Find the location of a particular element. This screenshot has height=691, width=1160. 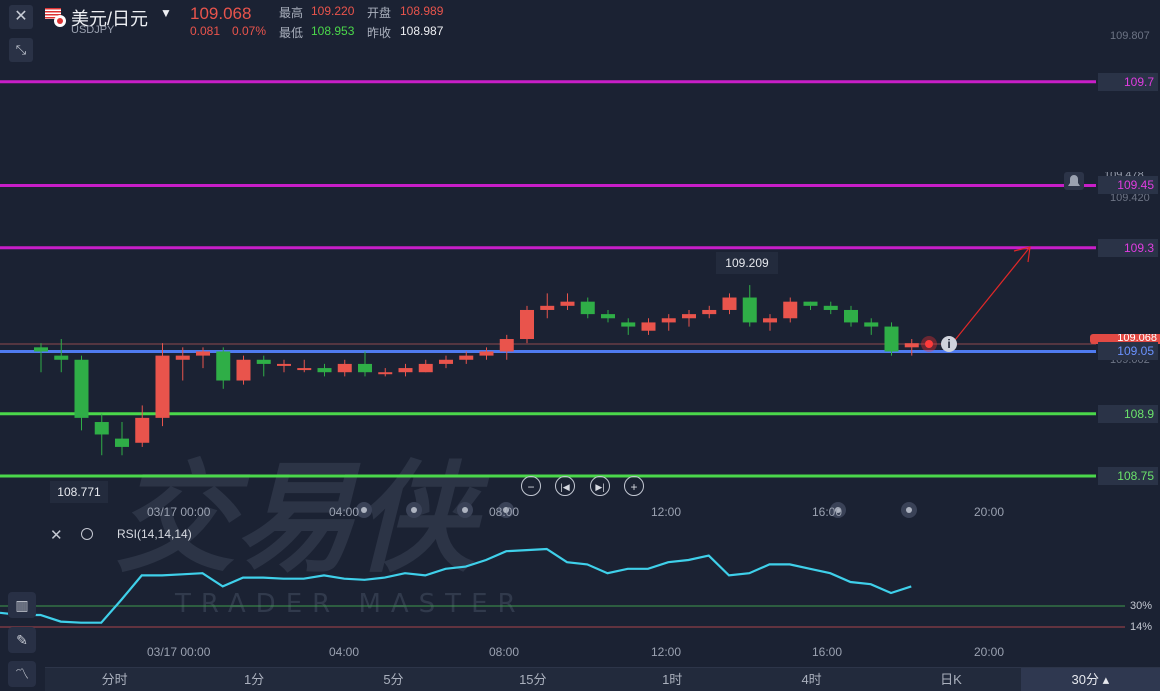

rsi-time-label: 20:00 is located at coordinates (989, 652).